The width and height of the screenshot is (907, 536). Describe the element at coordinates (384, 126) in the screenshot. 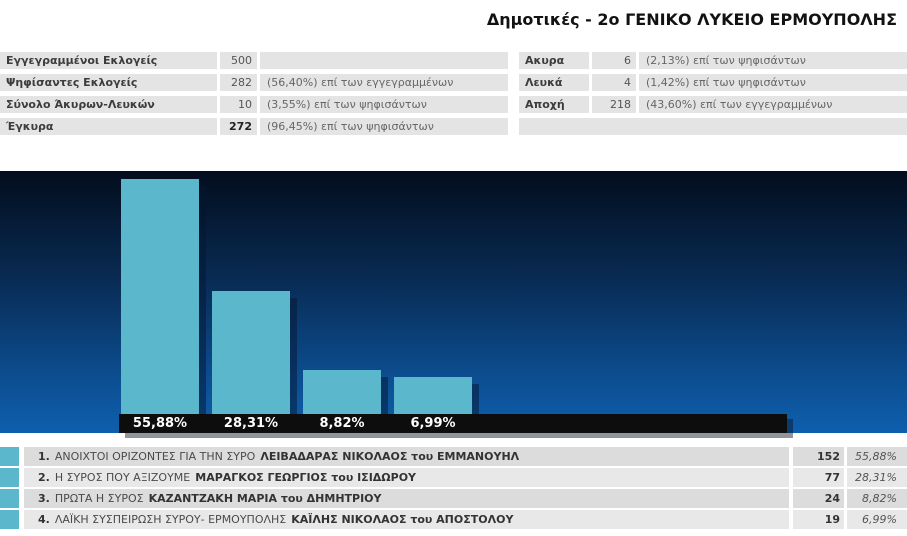

I see `summary-note: (96,45%) επί των ψηφισάντων` at that location.